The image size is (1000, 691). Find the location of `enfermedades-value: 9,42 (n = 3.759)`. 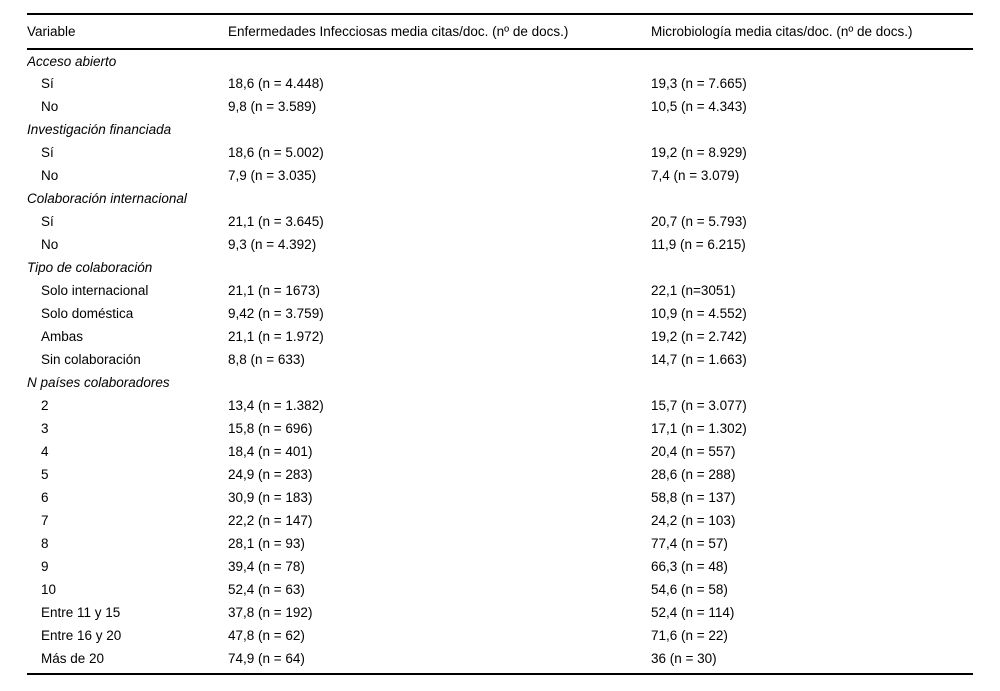

enfermedades-value: 9,42 (n = 3.759) is located at coordinates (276, 313).